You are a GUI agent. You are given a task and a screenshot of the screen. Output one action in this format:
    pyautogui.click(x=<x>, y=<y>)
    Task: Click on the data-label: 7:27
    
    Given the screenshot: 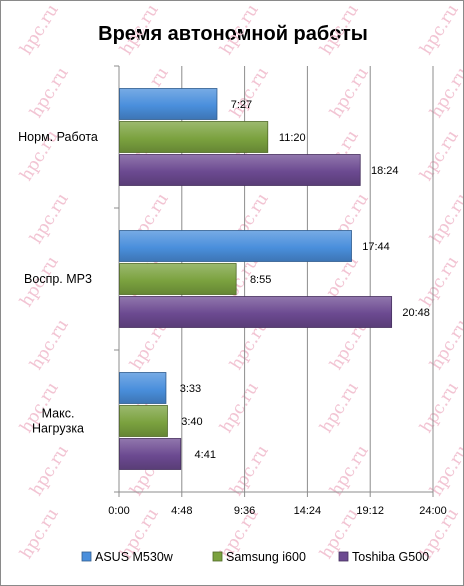 What is the action you would take?
    pyautogui.click(x=241, y=105)
    